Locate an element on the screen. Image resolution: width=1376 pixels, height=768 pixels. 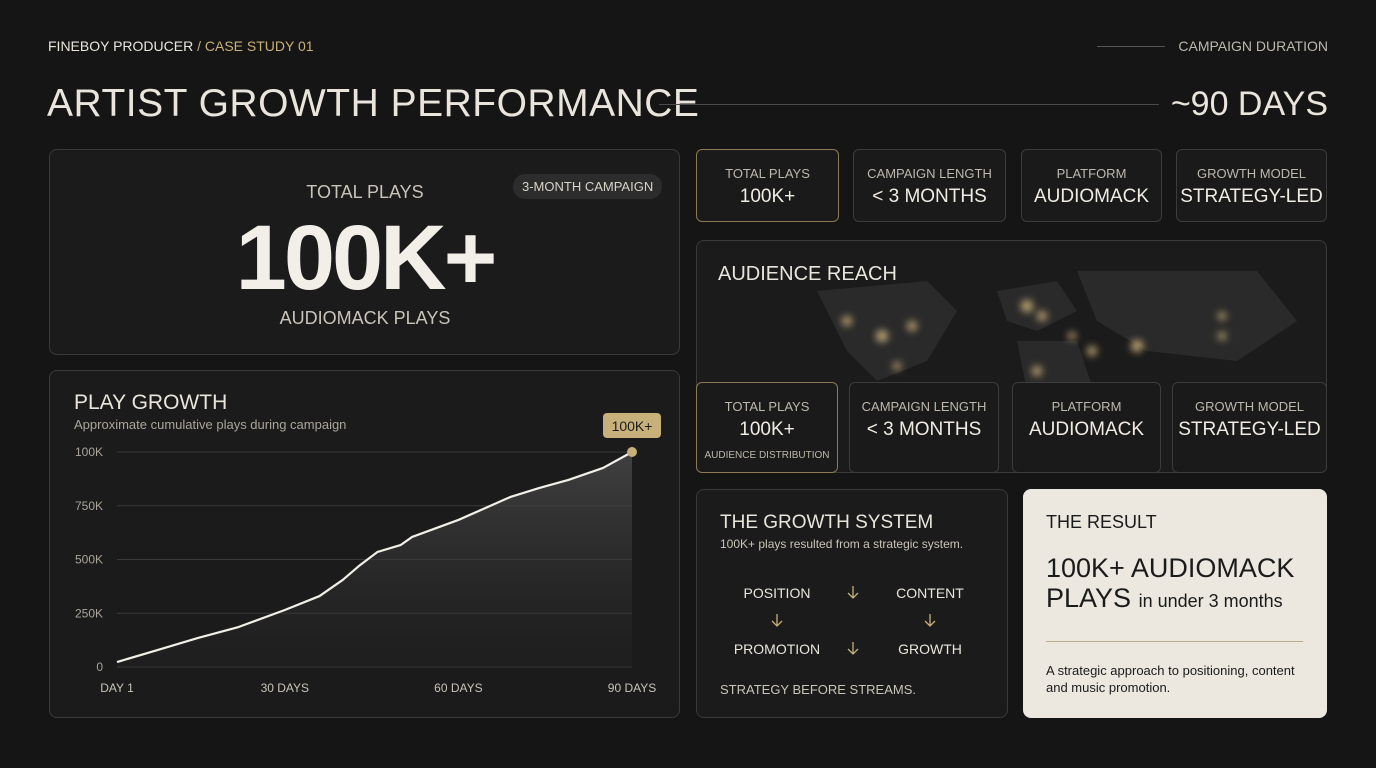
case-label: CASE STUDY 01 is located at coordinates (259, 46).